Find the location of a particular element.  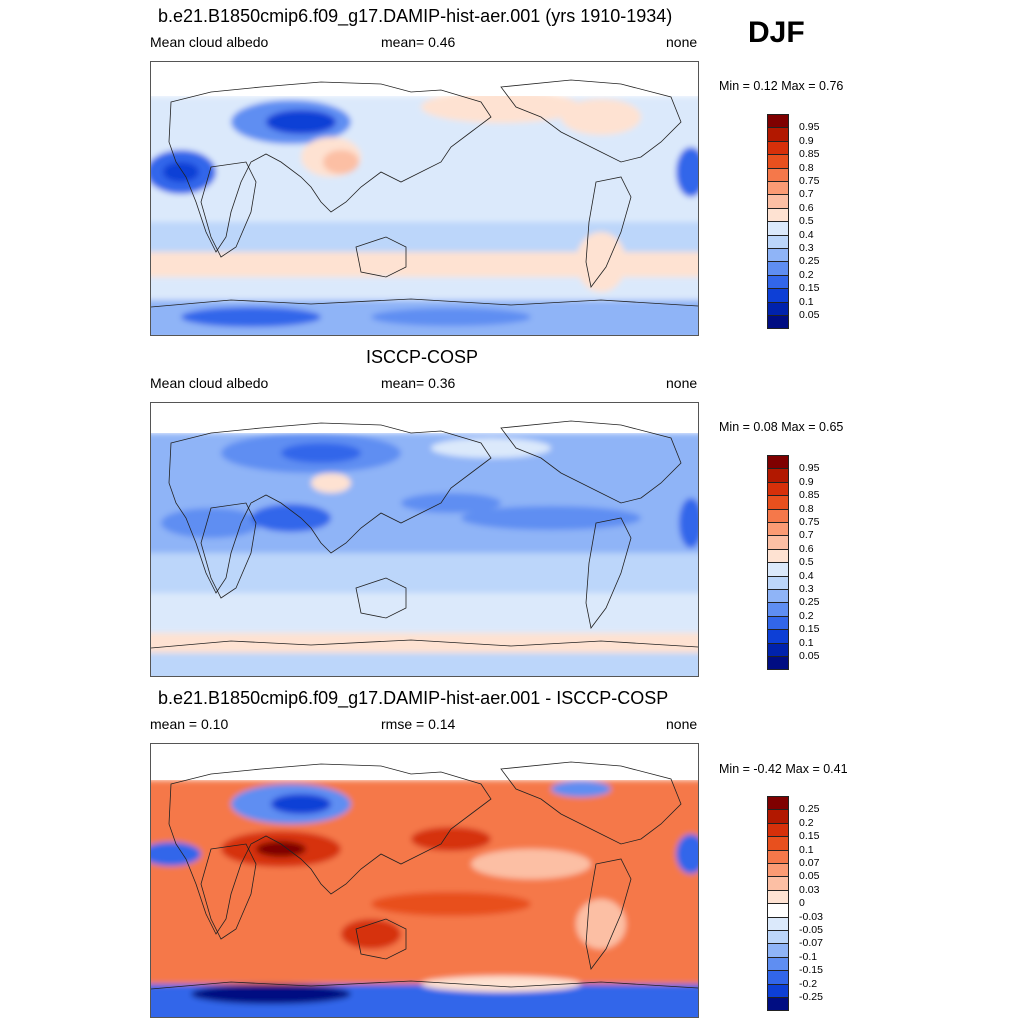

colorbar-tick-label: 0 is located at coordinates (802, 903).